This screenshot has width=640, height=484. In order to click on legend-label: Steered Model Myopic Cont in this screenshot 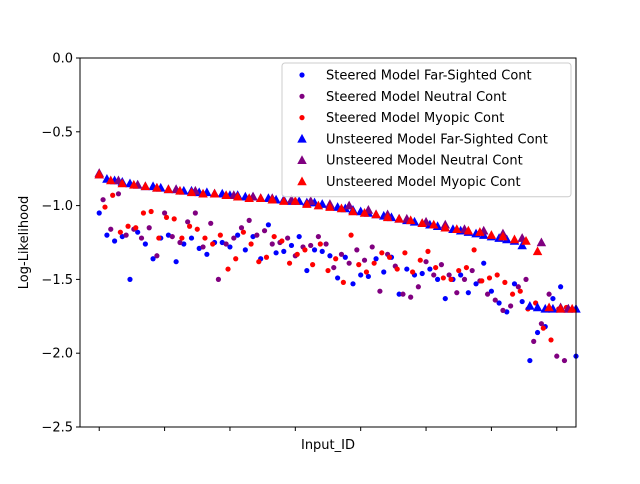, I will do `click(415, 118)`.